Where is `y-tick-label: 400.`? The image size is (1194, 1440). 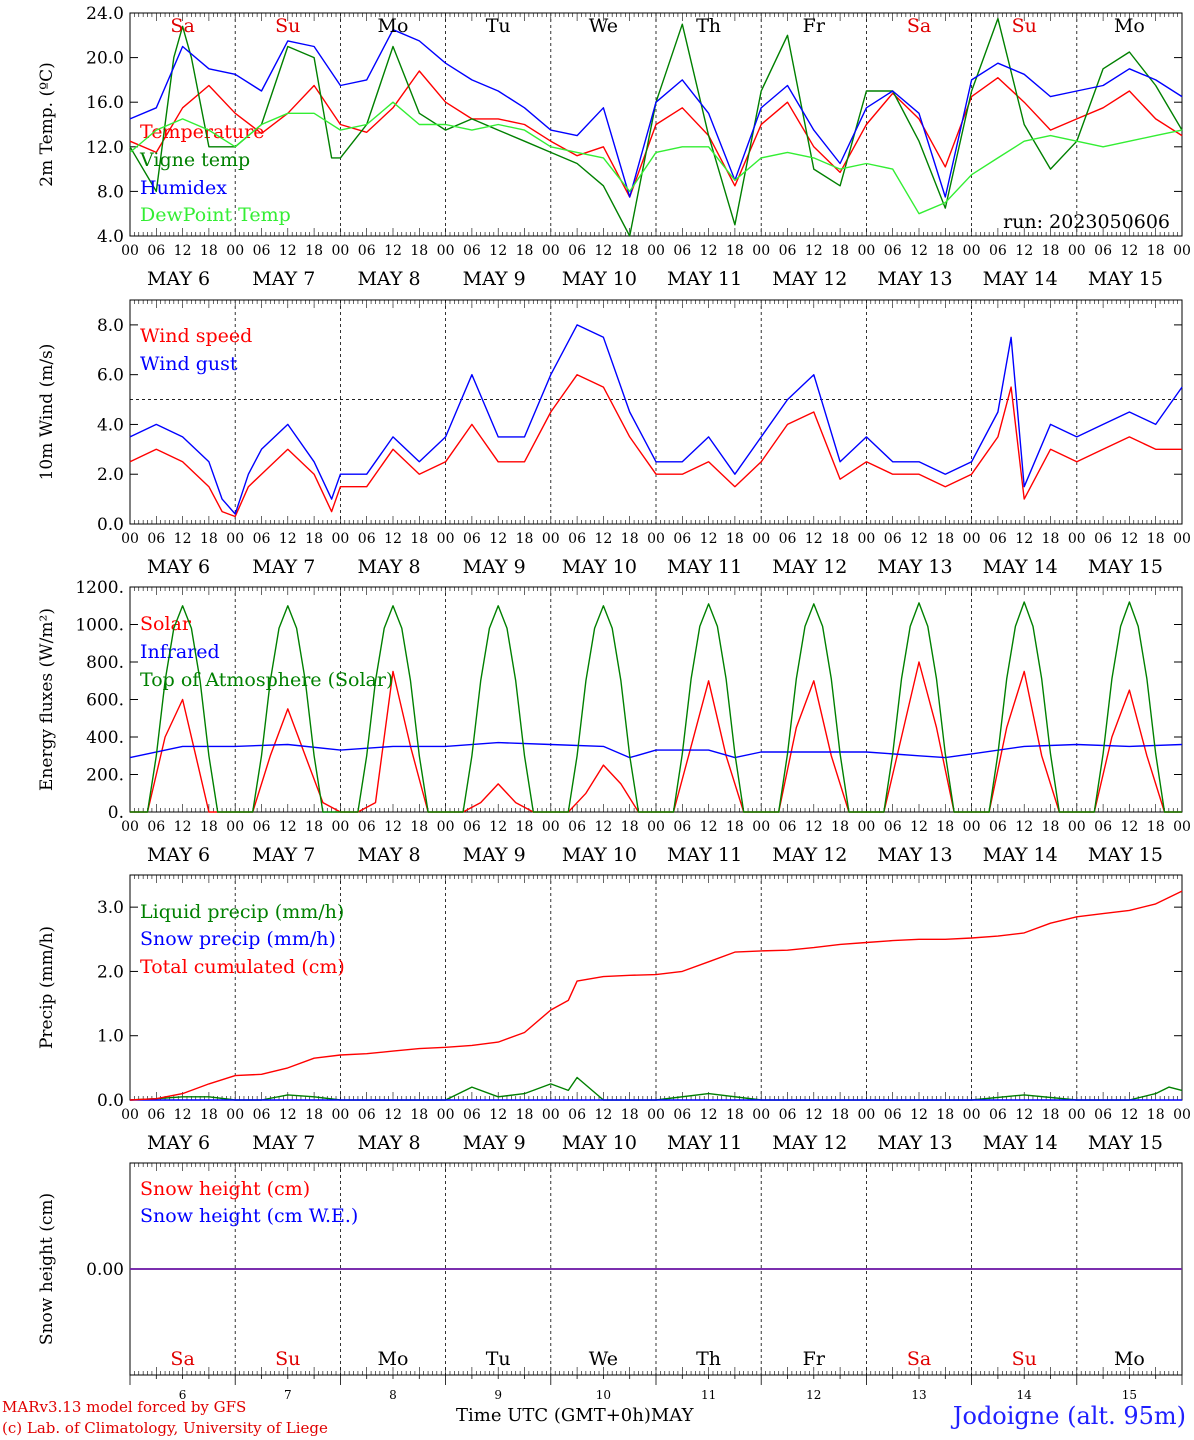
y-tick-label: 400. is located at coordinates (105, 738).